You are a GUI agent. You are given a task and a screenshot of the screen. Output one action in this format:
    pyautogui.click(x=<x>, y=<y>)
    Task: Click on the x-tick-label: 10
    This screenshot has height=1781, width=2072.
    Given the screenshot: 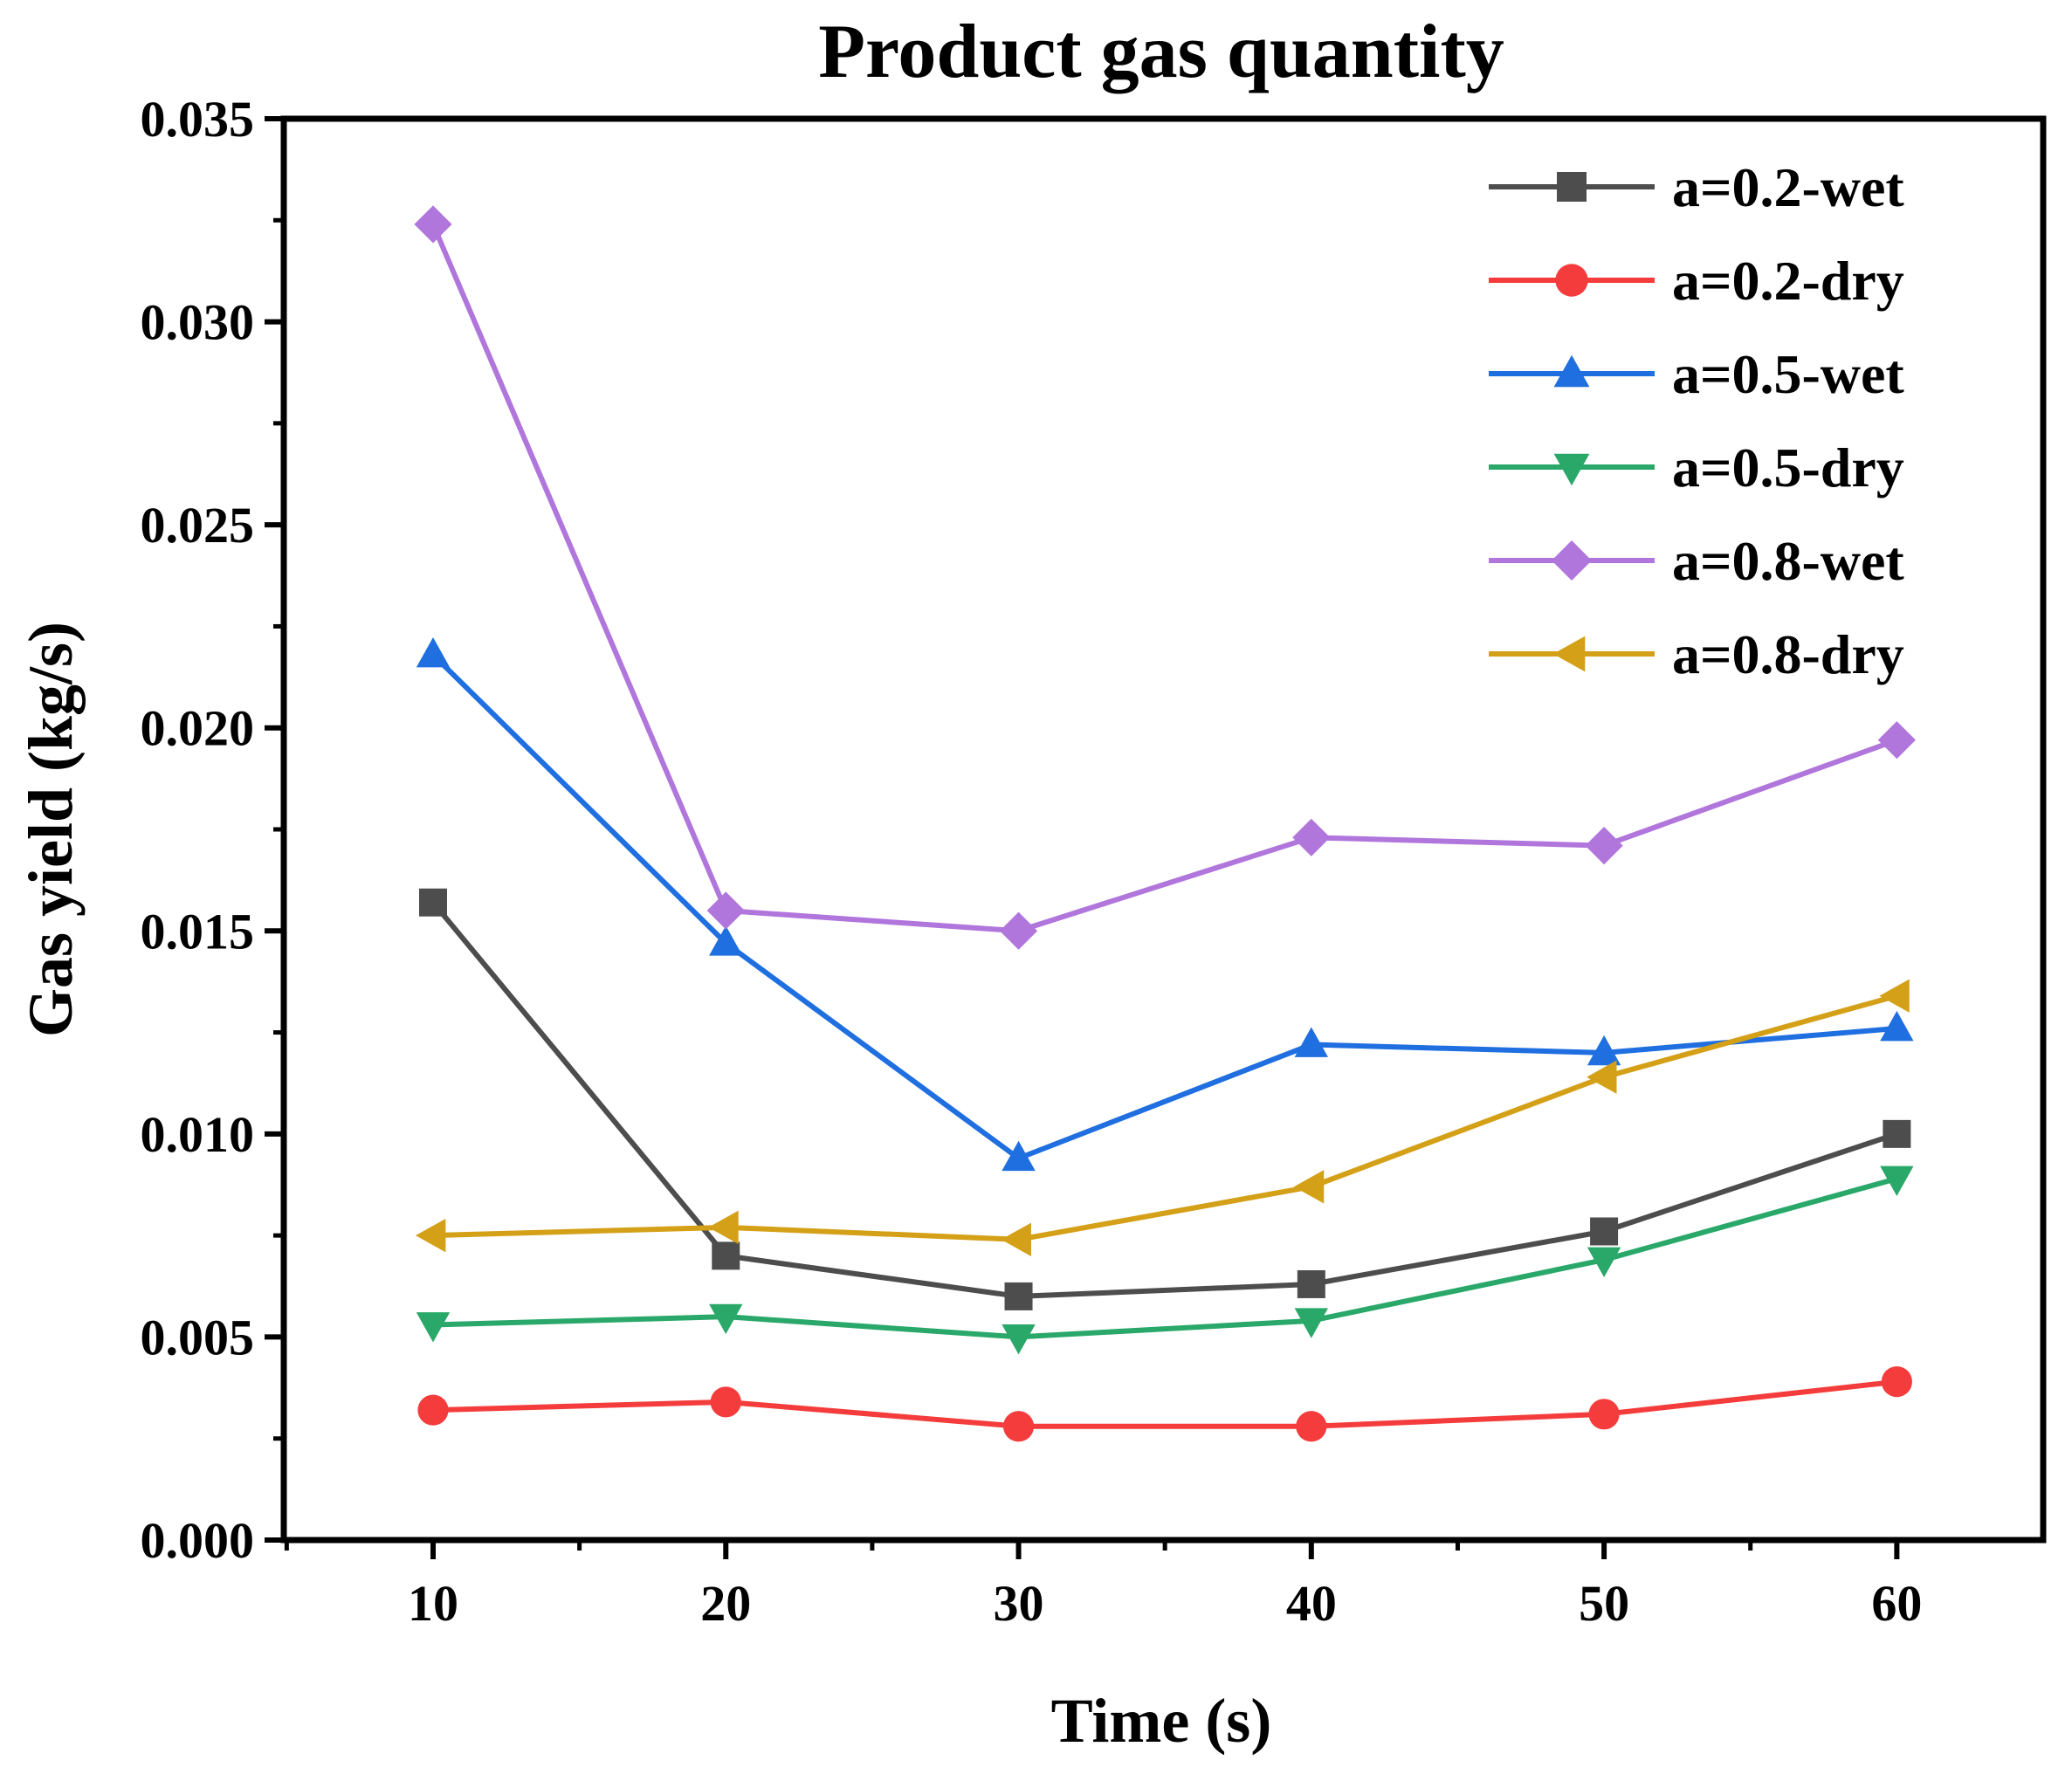 What is the action you would take?
    pyautogui.click(x=433, y=1603)
    